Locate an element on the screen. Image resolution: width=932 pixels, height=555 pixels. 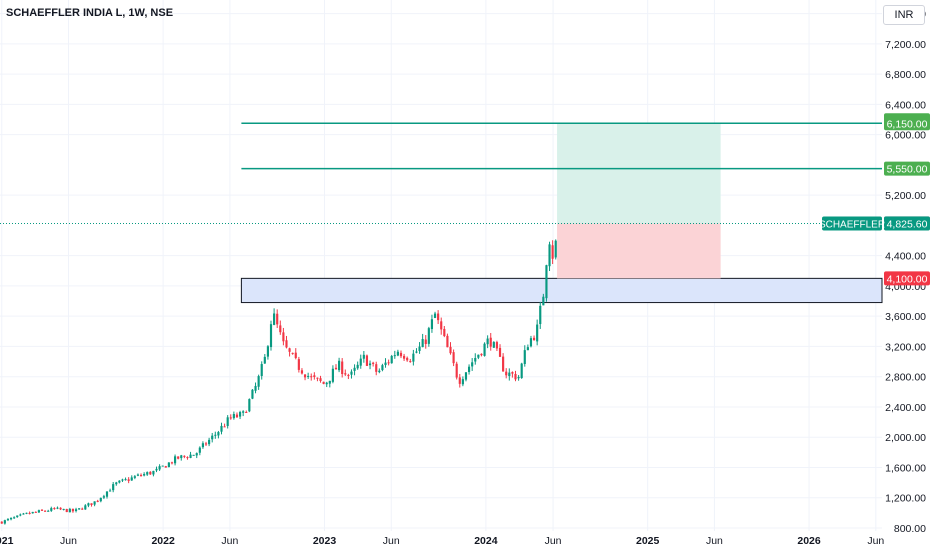
price-tick-label: 2,000.00 is located at coordinates (905, 438).